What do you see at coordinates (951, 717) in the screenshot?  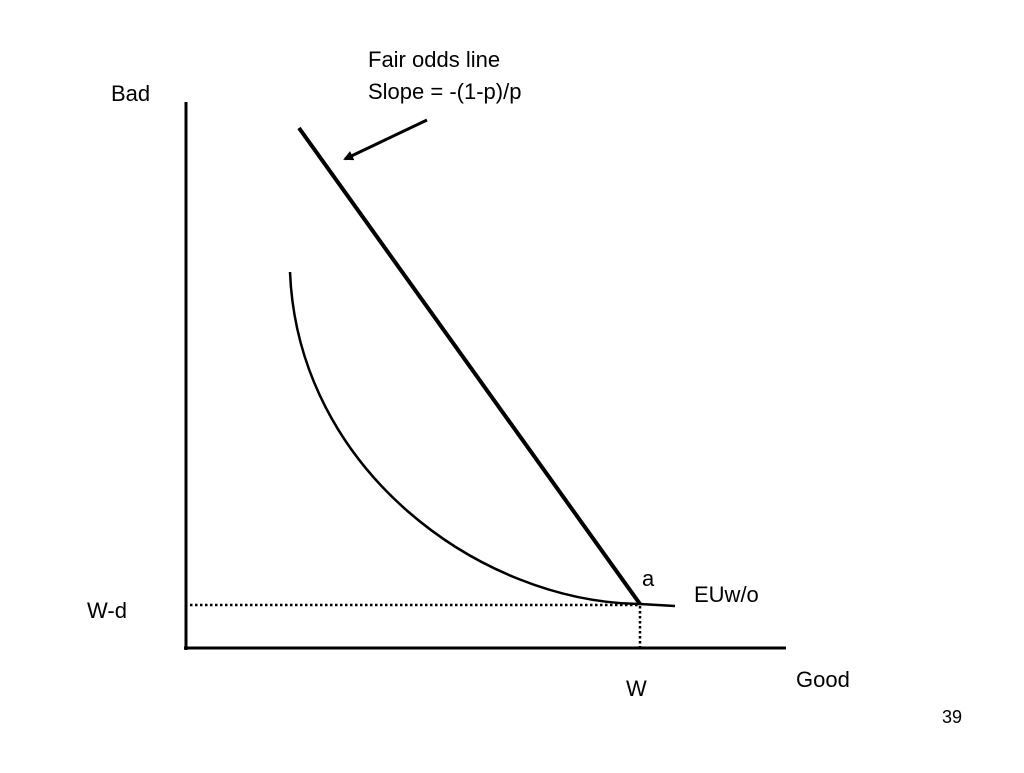 I see `slide-number: 39` at bounding box center [951, 717].